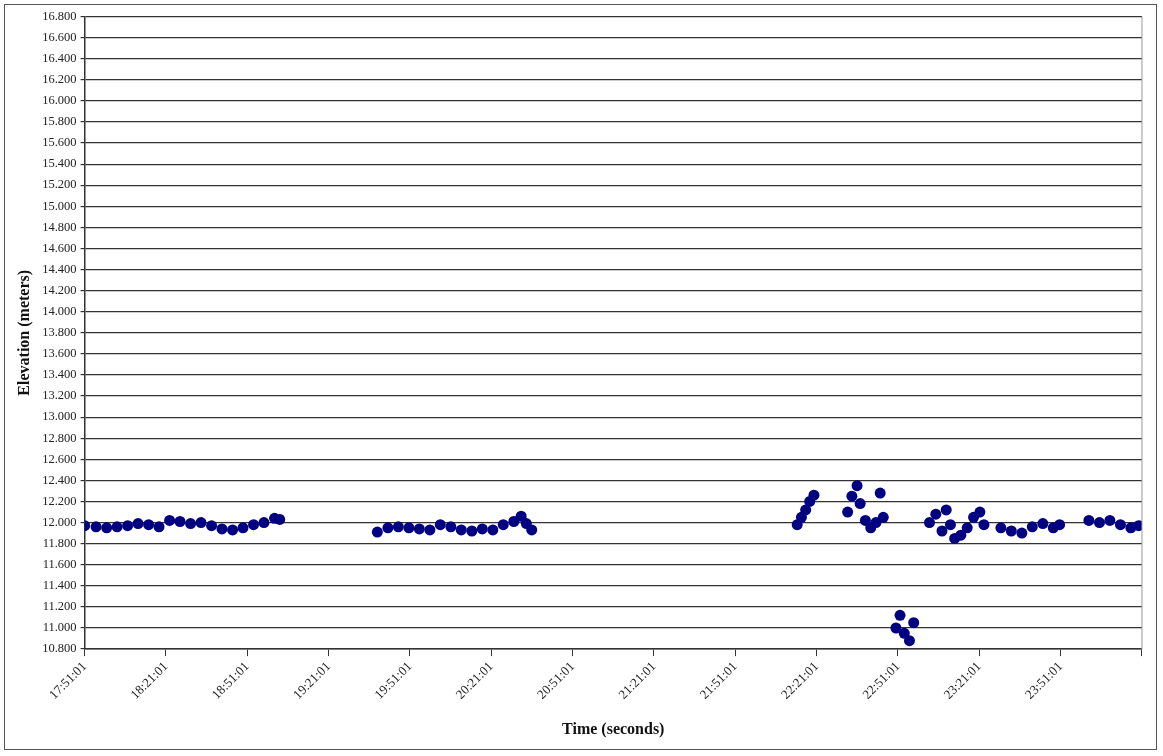  Describe the element at coordinates (59, 226) in the screenshot. I see `y-tick-label: 14.800` at that location.